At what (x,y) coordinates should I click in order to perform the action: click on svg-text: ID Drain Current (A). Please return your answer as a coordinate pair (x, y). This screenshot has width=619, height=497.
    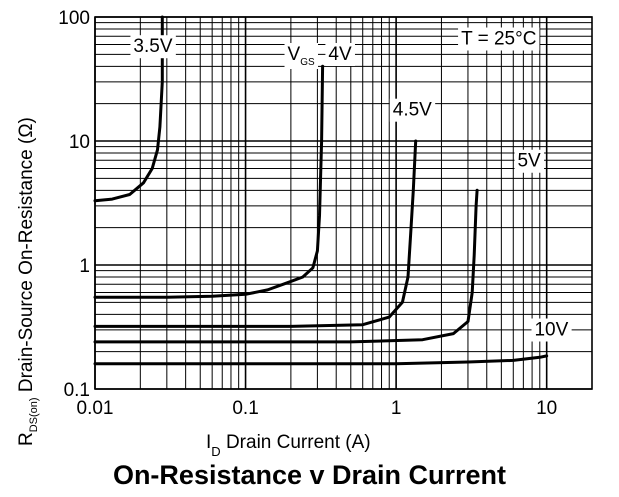
    Looking at the image, I should click on (288, 445).